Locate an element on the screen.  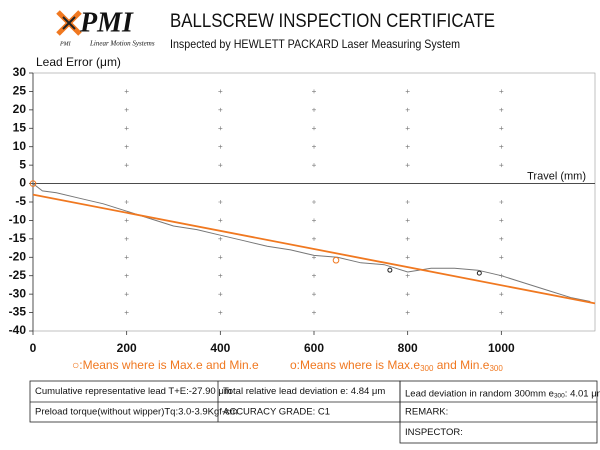
y-tick-label: -25 is located at coordinates (18, 275).